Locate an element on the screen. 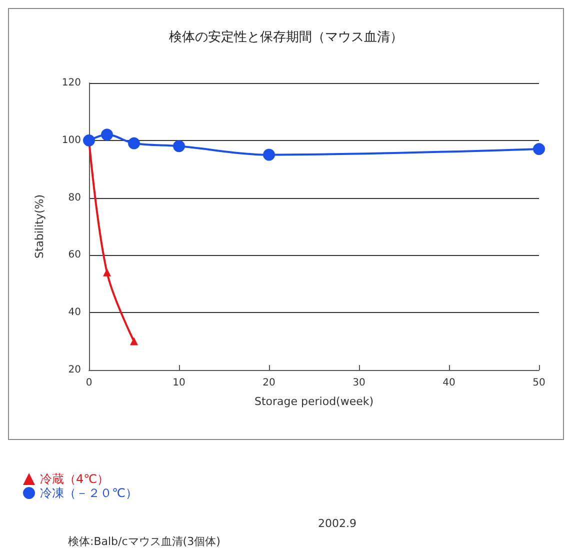 This screenshot has width=572, height=560. text: 2002.9 is located at coordinates (337, 523).